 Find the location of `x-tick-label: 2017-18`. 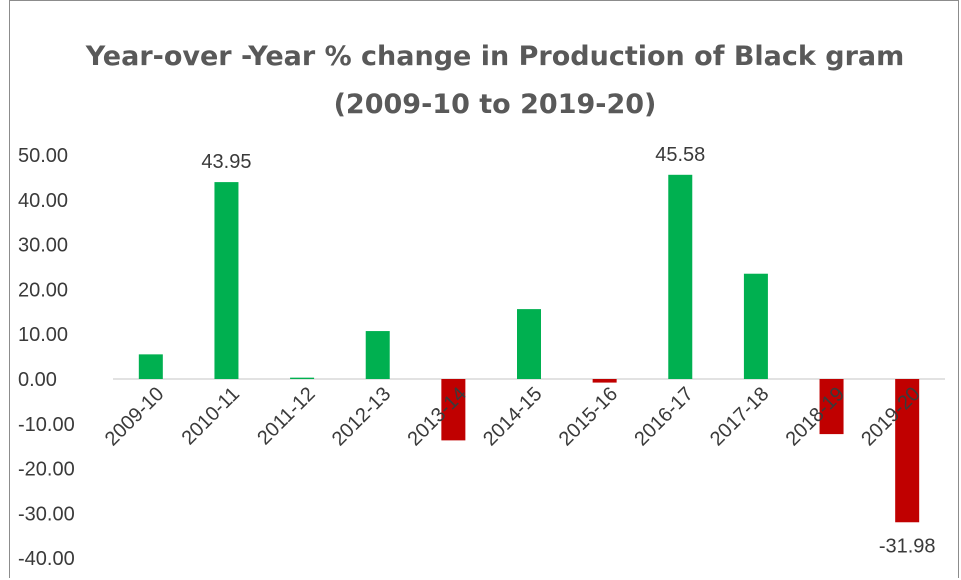

x-tick-label: 2017-18 is located at coordinates (739, 416).